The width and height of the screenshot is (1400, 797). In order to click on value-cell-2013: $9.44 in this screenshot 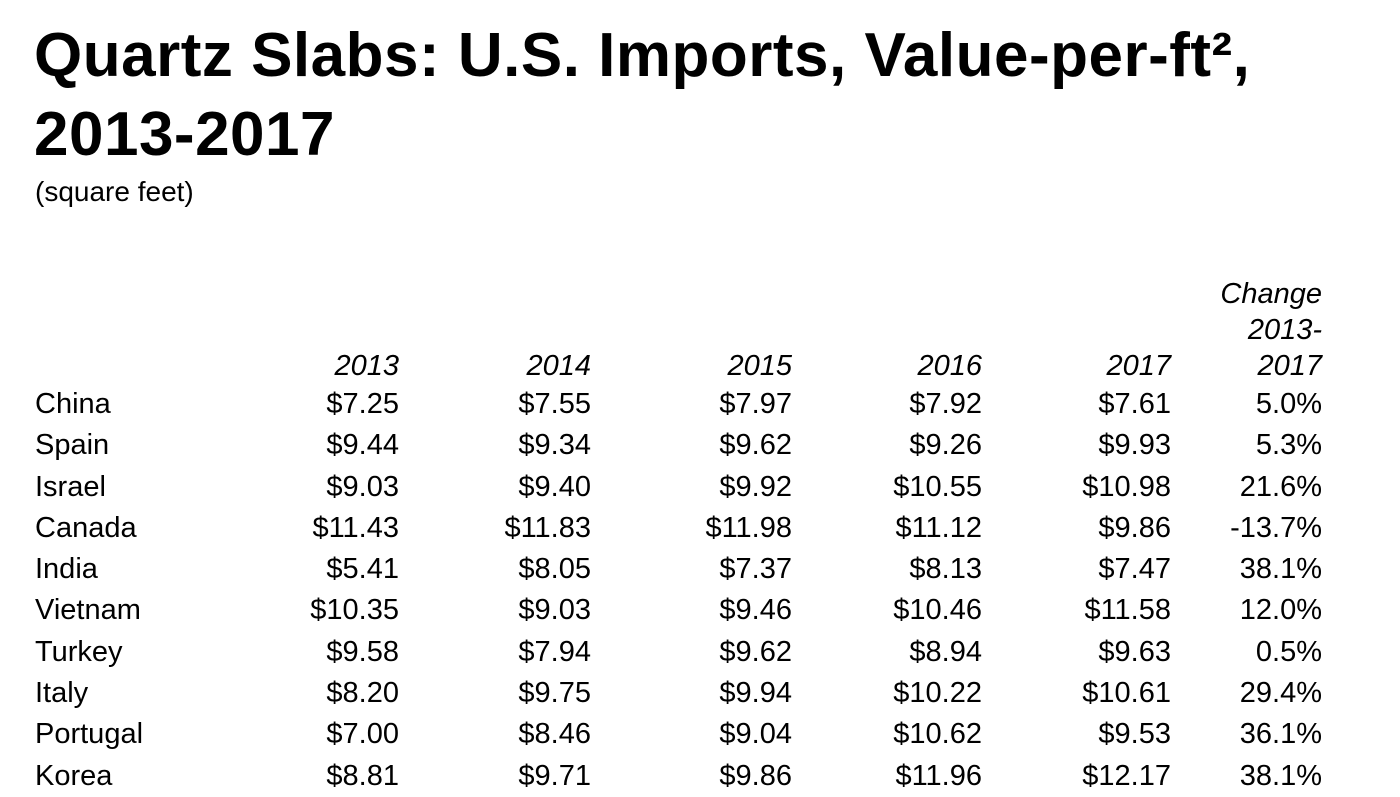, I will do `click(362, 445)`.